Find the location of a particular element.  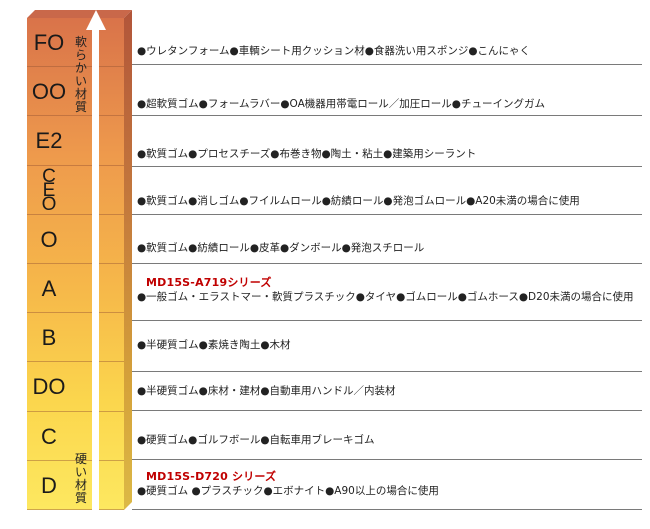

material-examples: ●半硬質ゴム●素焼き陶土●木材 is located at coordinates (214, 345).